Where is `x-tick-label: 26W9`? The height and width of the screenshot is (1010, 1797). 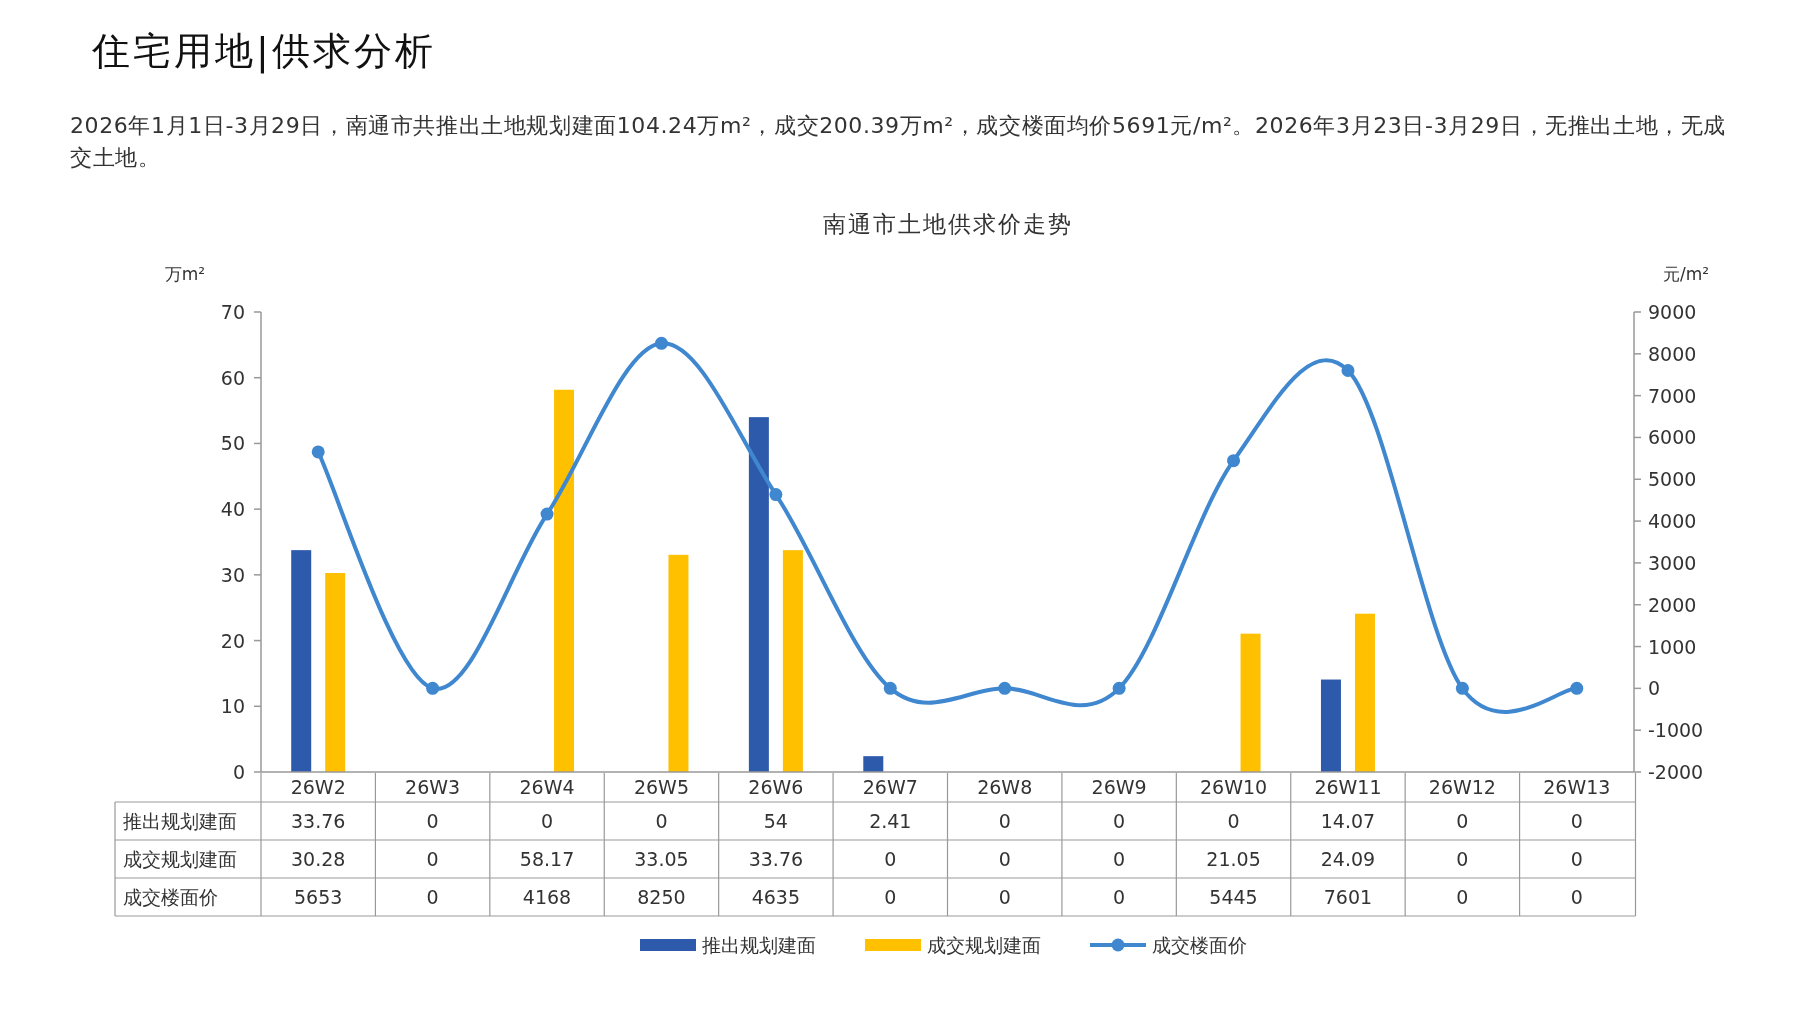
x-tick-label: 26W9 is located at coordinates (1119, 787).